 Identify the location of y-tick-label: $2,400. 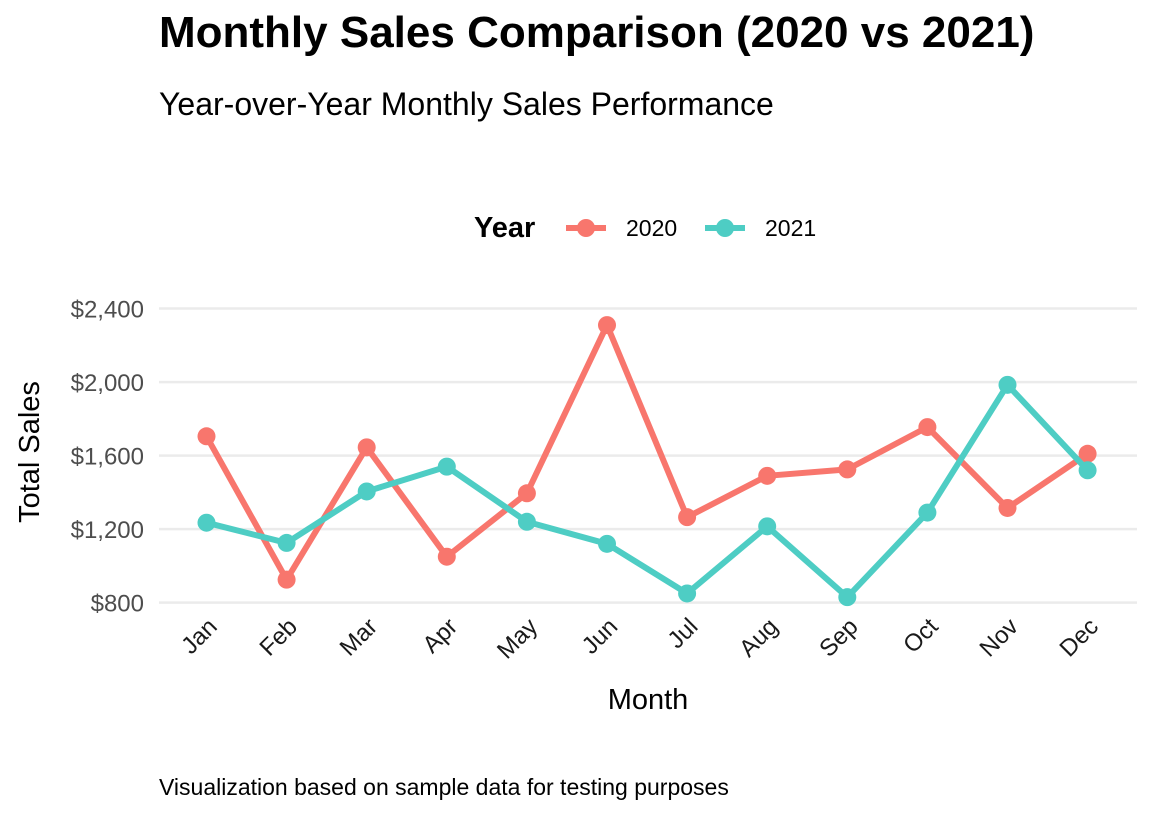
(107, 310).